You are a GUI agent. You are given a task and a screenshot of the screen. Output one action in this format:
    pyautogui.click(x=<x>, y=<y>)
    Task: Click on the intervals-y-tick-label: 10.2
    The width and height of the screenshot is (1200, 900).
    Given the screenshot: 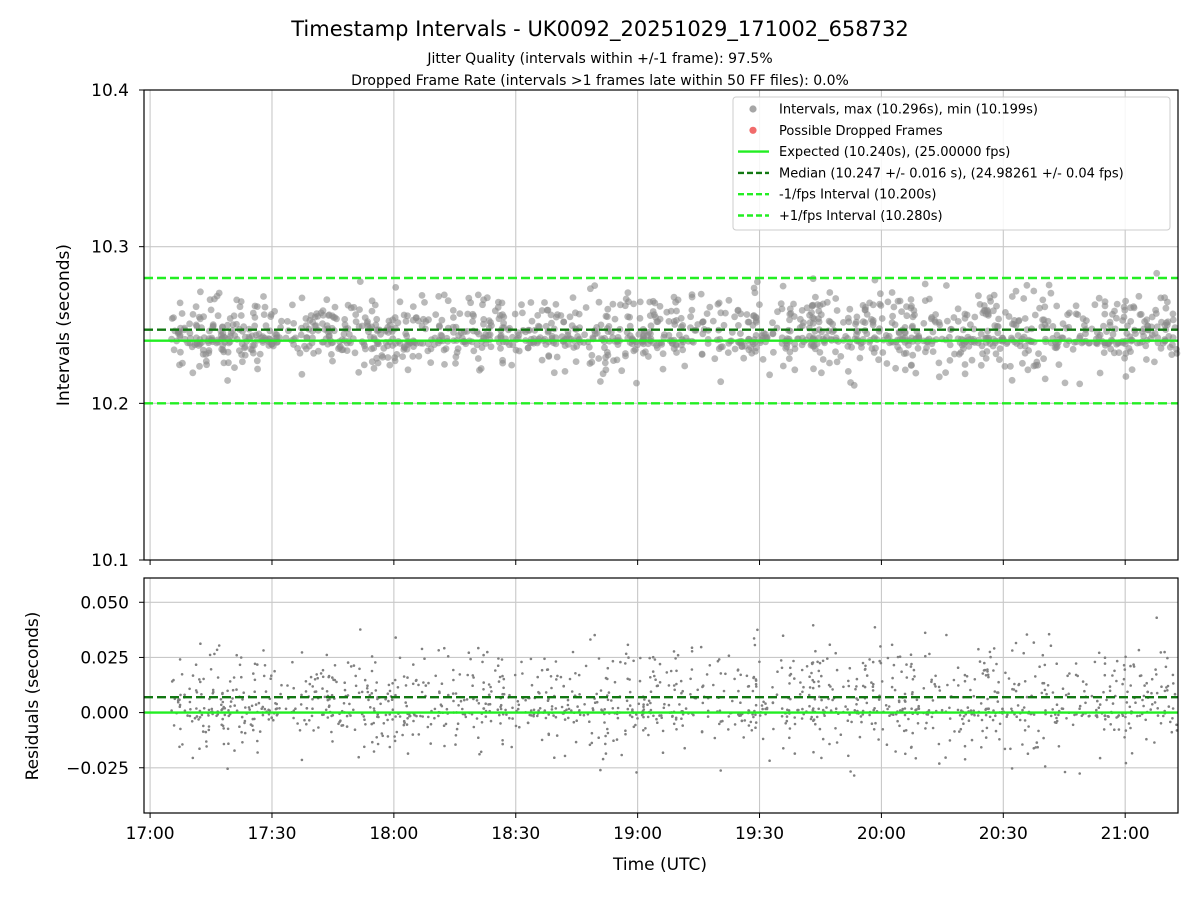 What is the action you would take?
    pyautogui.click(x=110, y=404)
    